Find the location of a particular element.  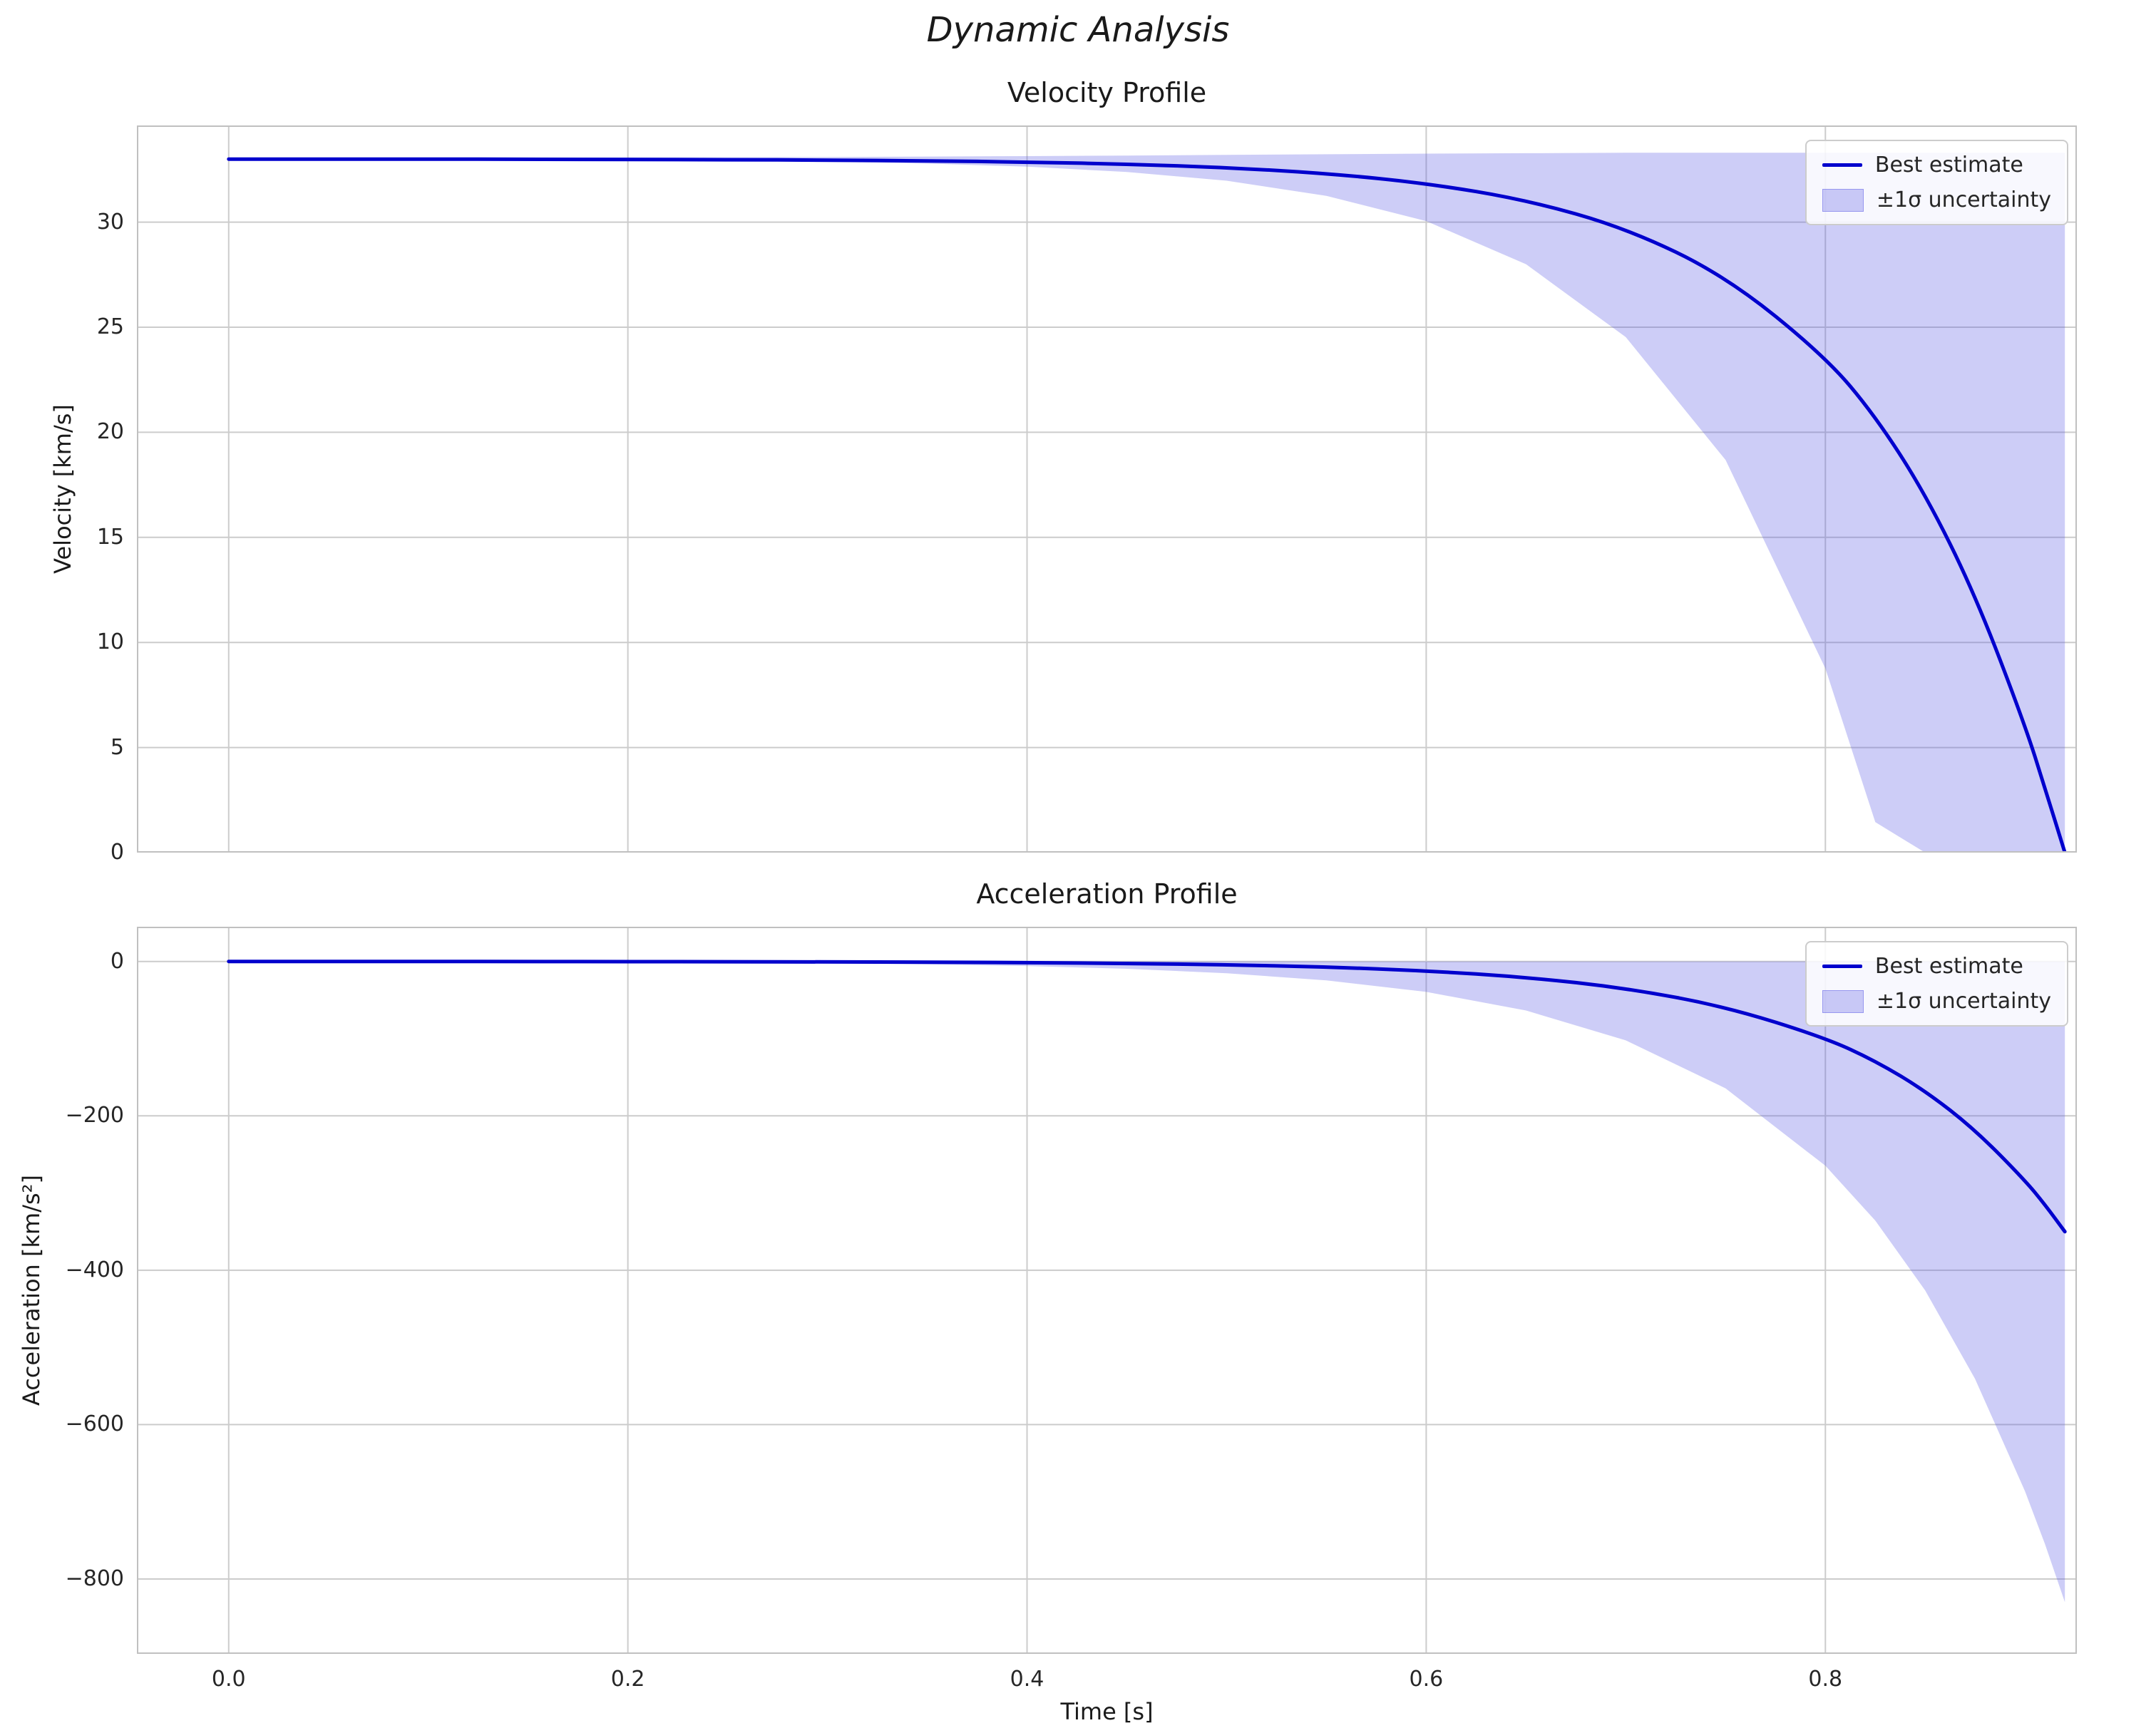

figure-suptitle: Dynamic Analysis is located at coordinates (1078, 30).